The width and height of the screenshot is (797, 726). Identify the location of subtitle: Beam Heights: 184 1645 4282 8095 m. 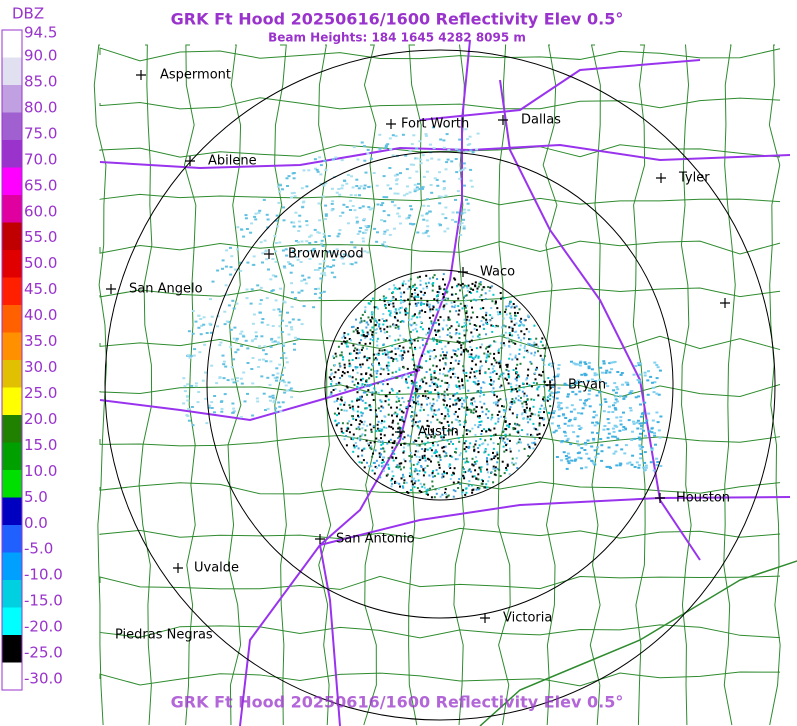
(397, 38).